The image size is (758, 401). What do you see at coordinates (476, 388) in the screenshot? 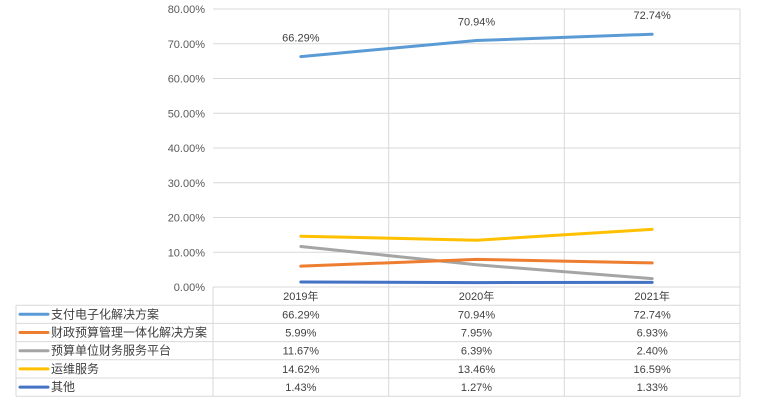
I see `table-cell: 1.27%` at bounding box center [476, 388].